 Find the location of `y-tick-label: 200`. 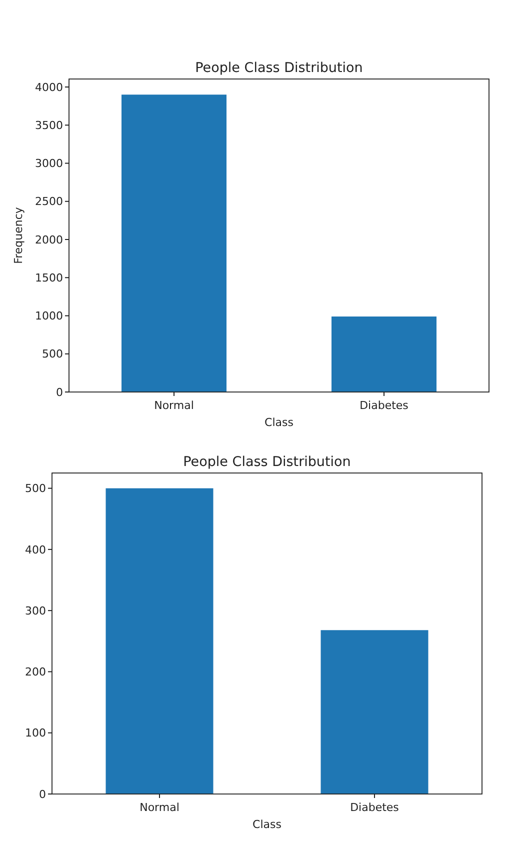

y-tick-label: 200 is located at coordinates (35, 672).